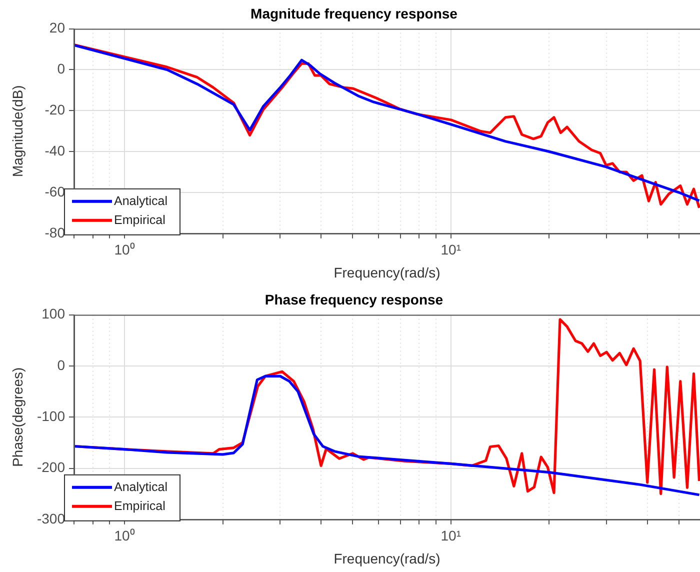 Image resolution: width=700 pixels, height=572 pixels. What do you see at coordinates (51, 518) in the screenshot?
I see `y-tick-label: -300` at bounding box center [51, 518].